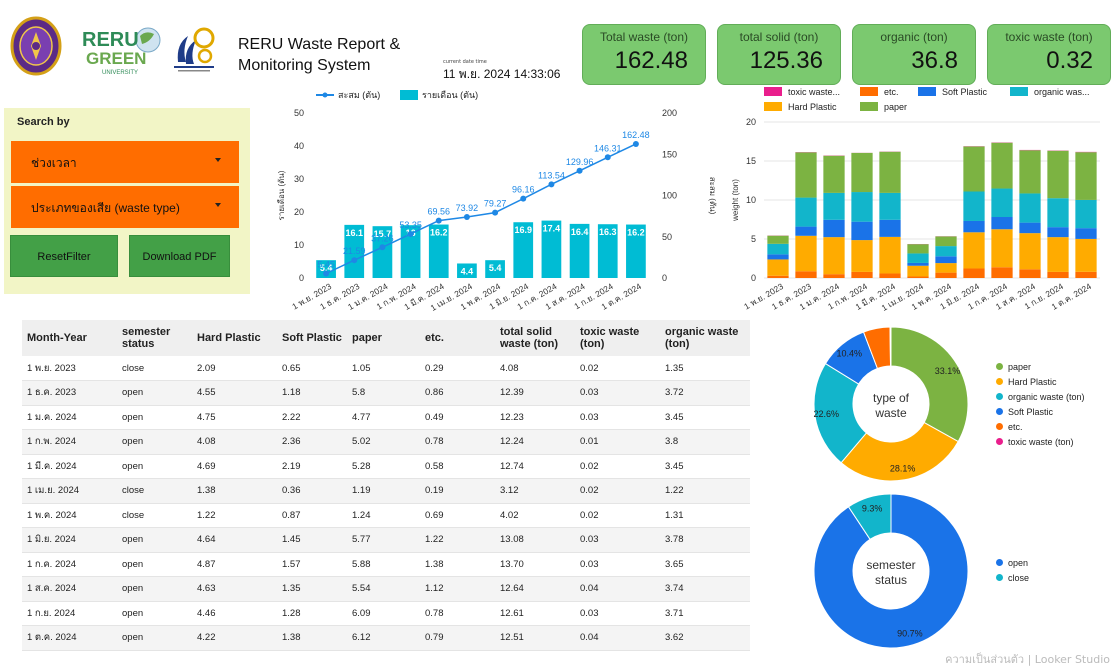 Image resolution: width=1118 pixels, height=670 pixels. I want to click on y-tick-left: 0, so click(301, 278).